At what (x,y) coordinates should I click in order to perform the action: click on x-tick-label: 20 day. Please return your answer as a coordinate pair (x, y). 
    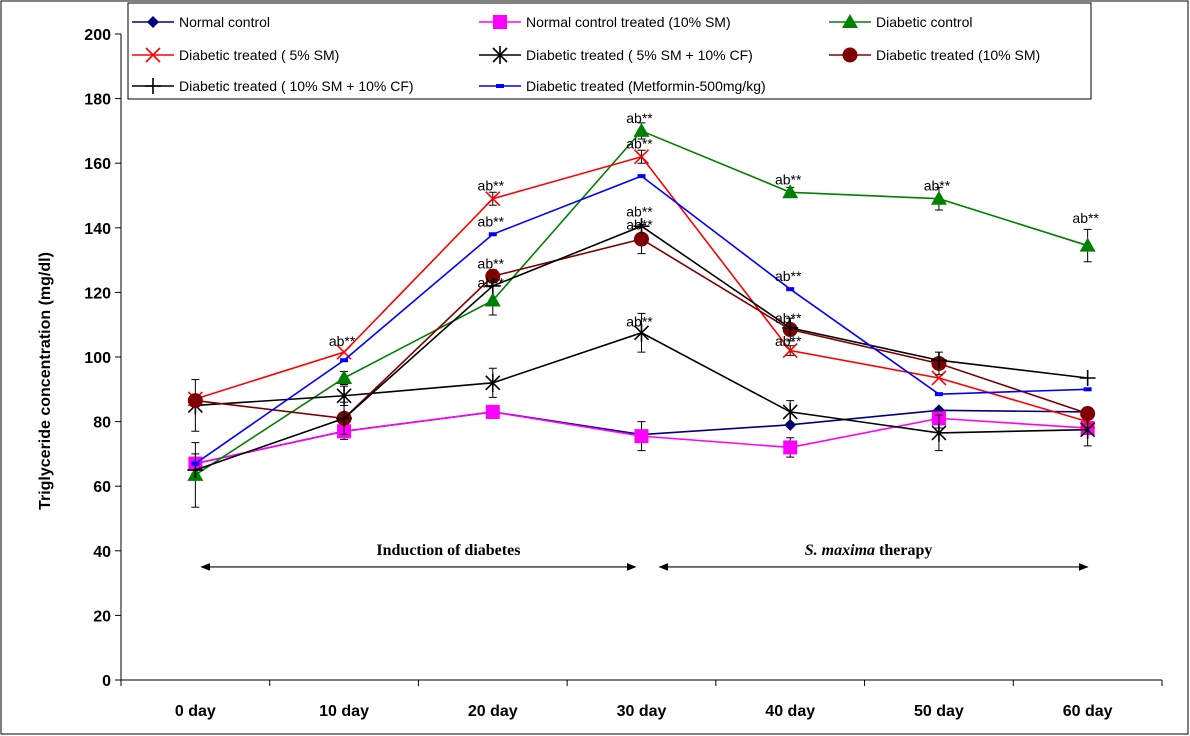
    Looking at the image, I should click on (493, 711).